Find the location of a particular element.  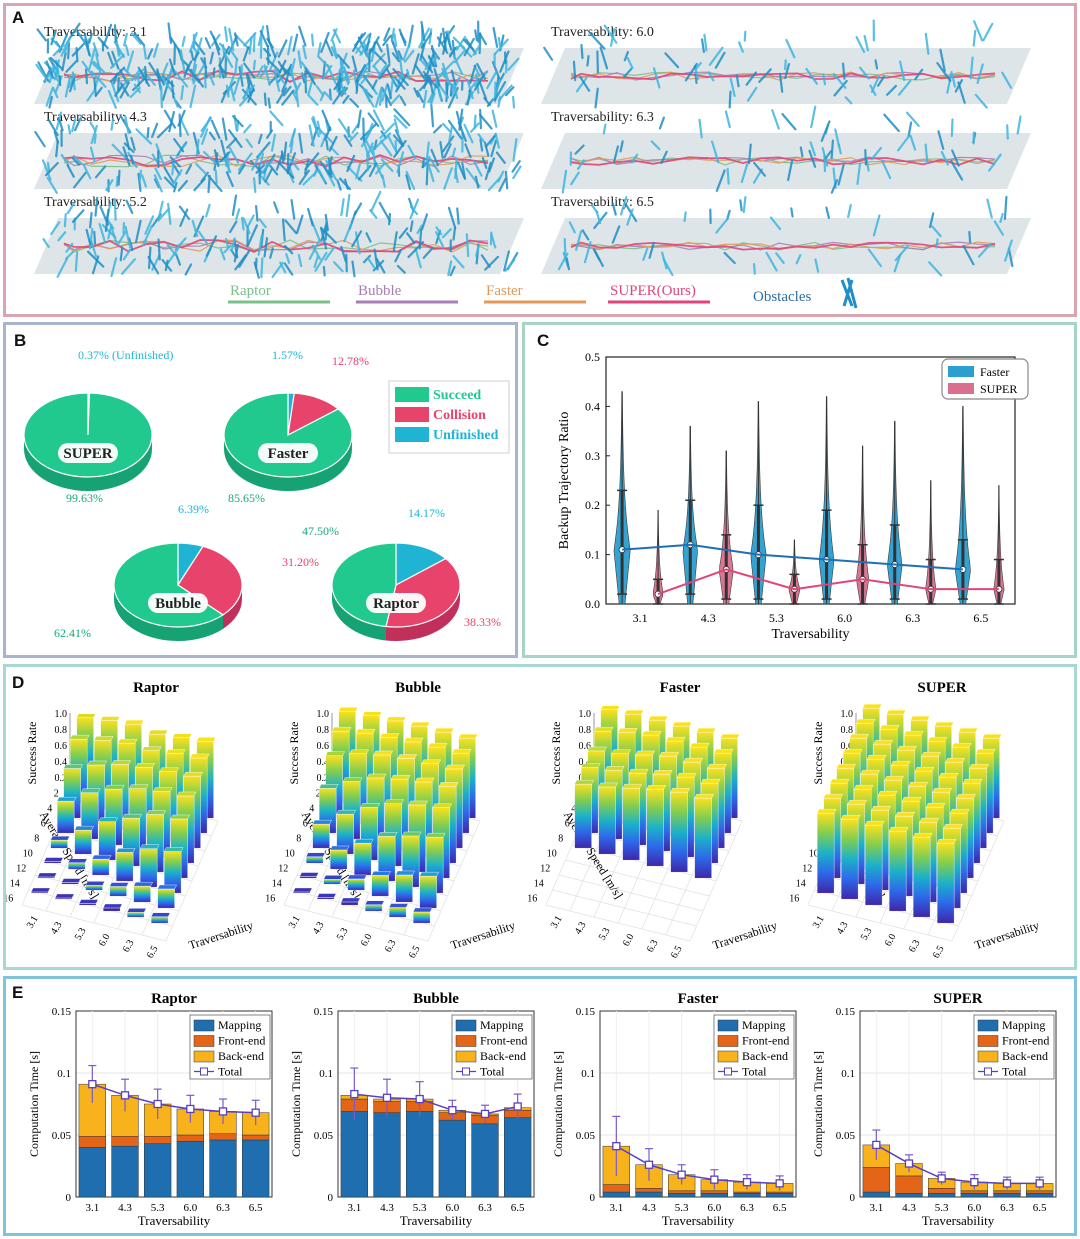

x-tick-label: 6.3 is located at coordinates (912, 618).